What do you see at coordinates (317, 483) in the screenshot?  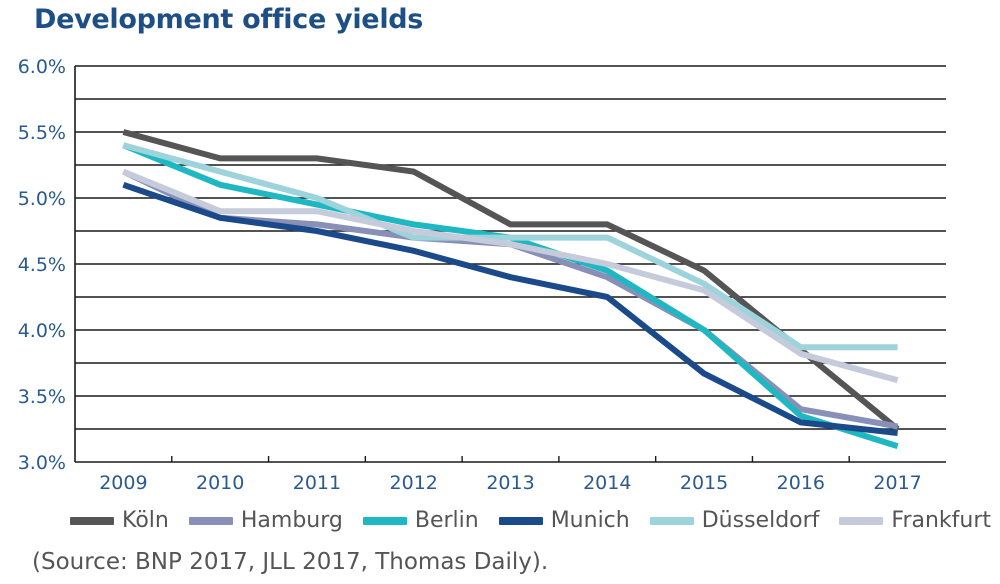 I see `x-tick-label: 2011` at bounding box center [317, 483].